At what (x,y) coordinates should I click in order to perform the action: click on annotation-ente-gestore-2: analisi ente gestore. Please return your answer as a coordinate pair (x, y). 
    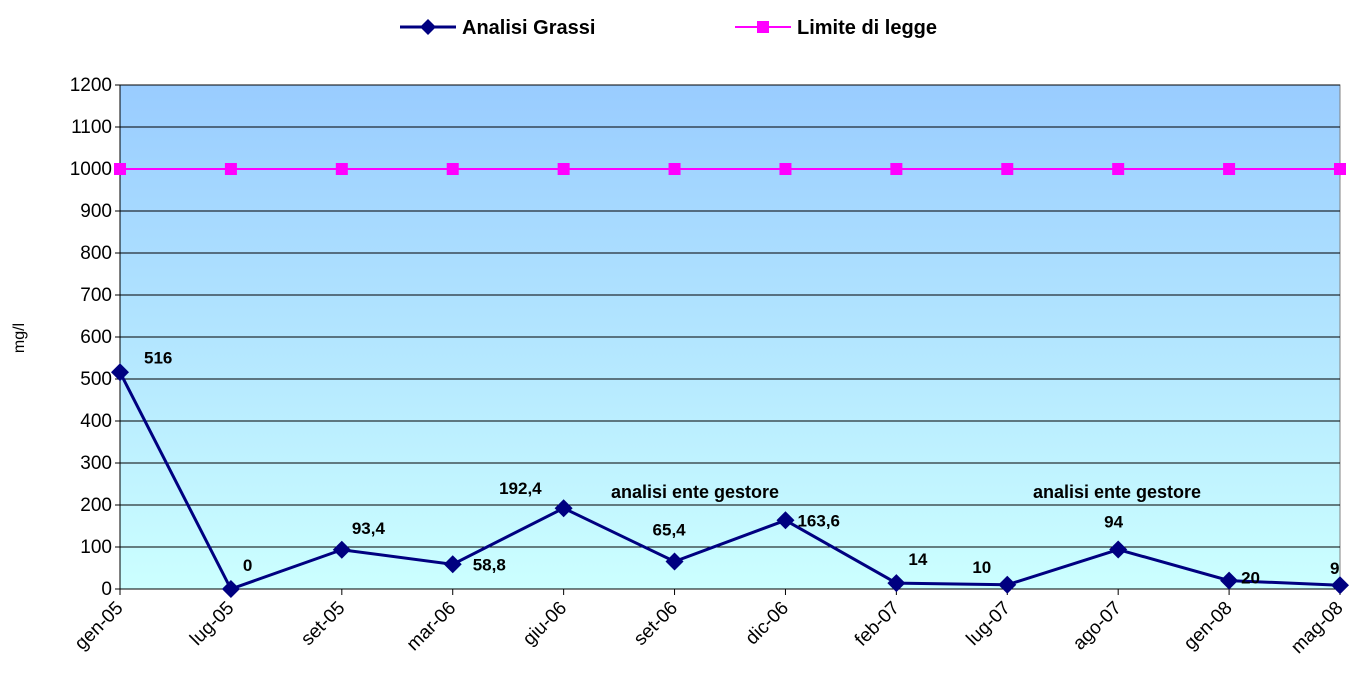
    Looking at the image, I should click on (1117, 492).